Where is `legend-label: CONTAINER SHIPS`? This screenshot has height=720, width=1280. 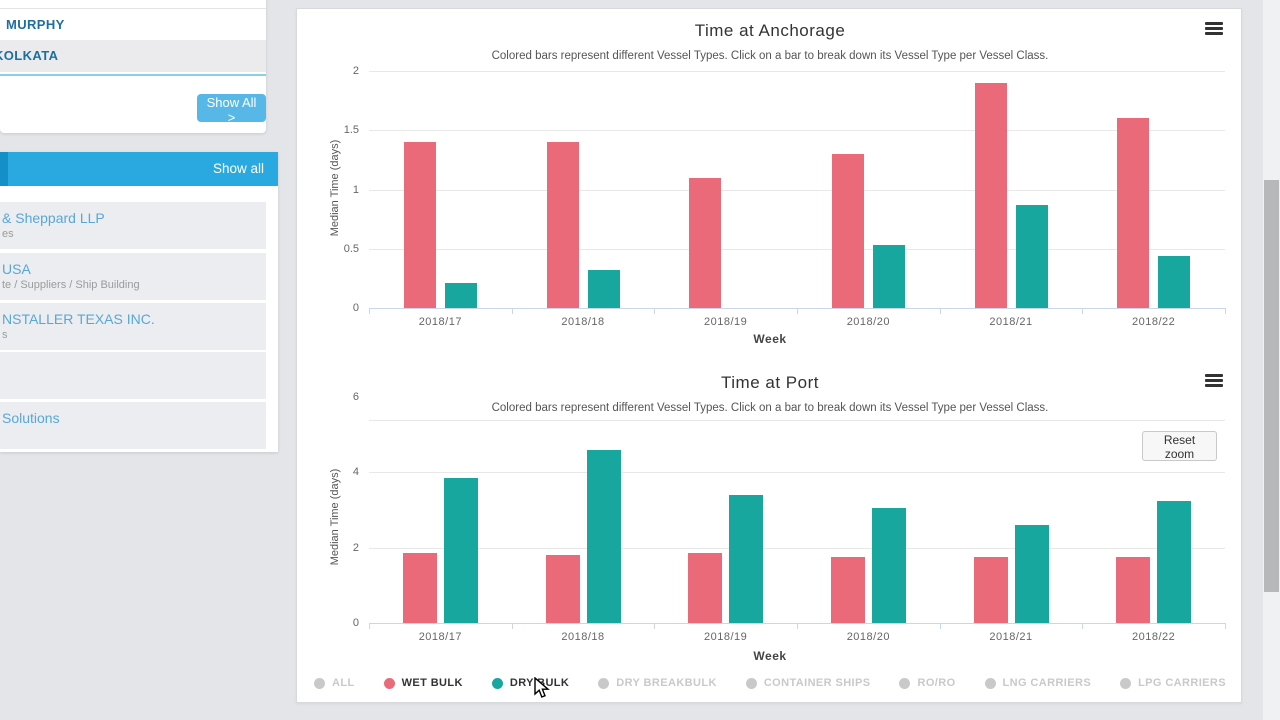
legend-label: CONTAINER SHIPS is located at coordinates (817, 683).